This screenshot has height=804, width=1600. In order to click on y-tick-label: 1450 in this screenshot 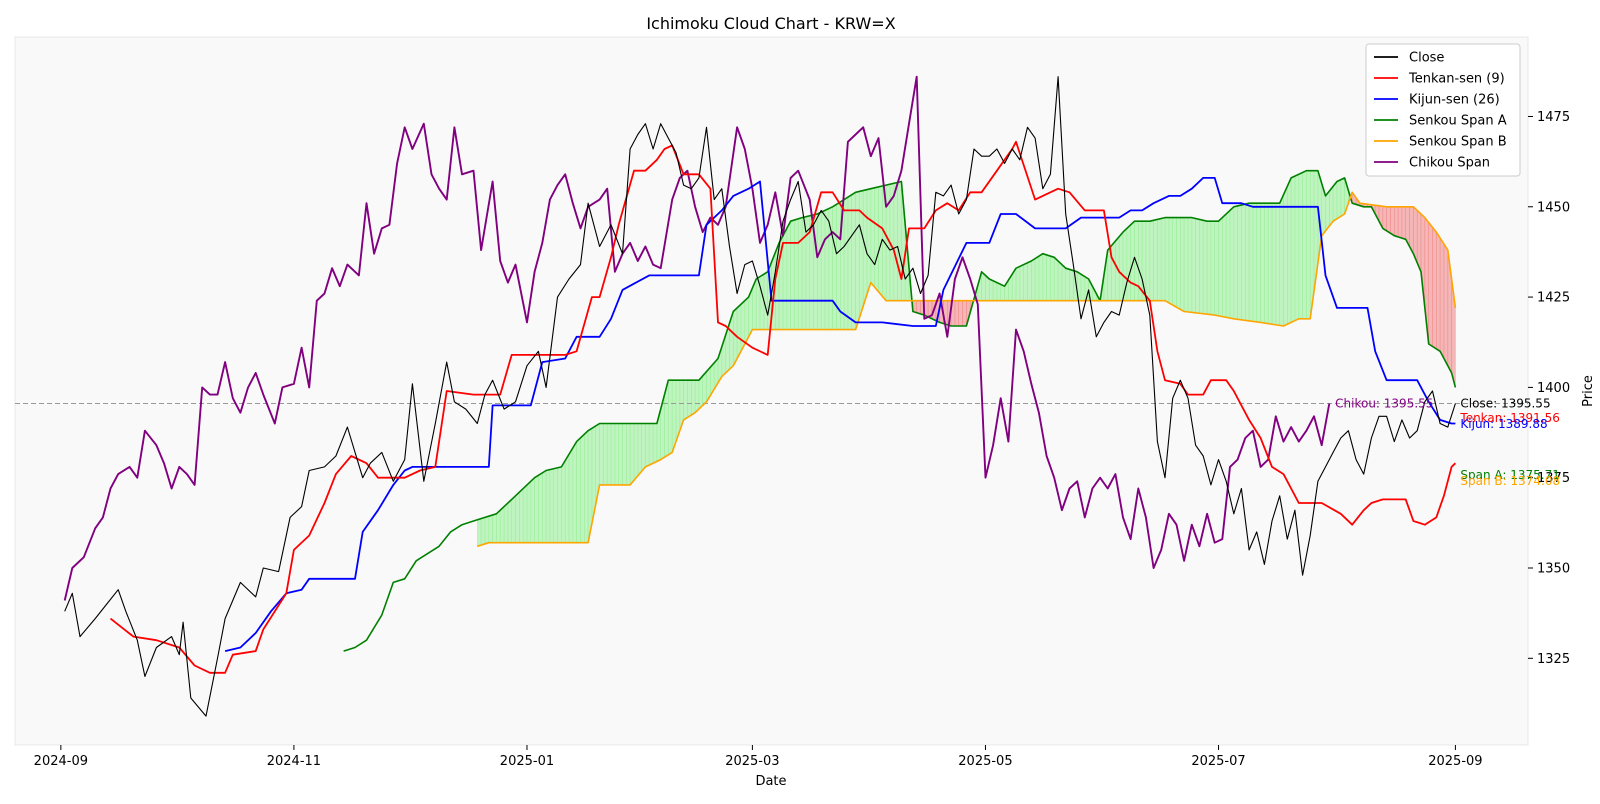, I will do `click(1553, 207)`.